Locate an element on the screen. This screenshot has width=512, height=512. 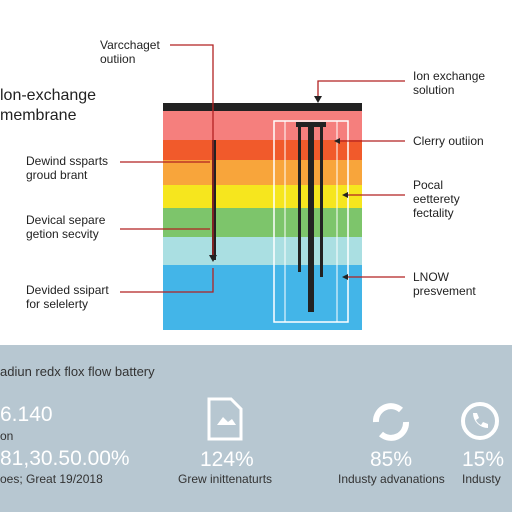
document-icon is located at coordinates (225, 419).